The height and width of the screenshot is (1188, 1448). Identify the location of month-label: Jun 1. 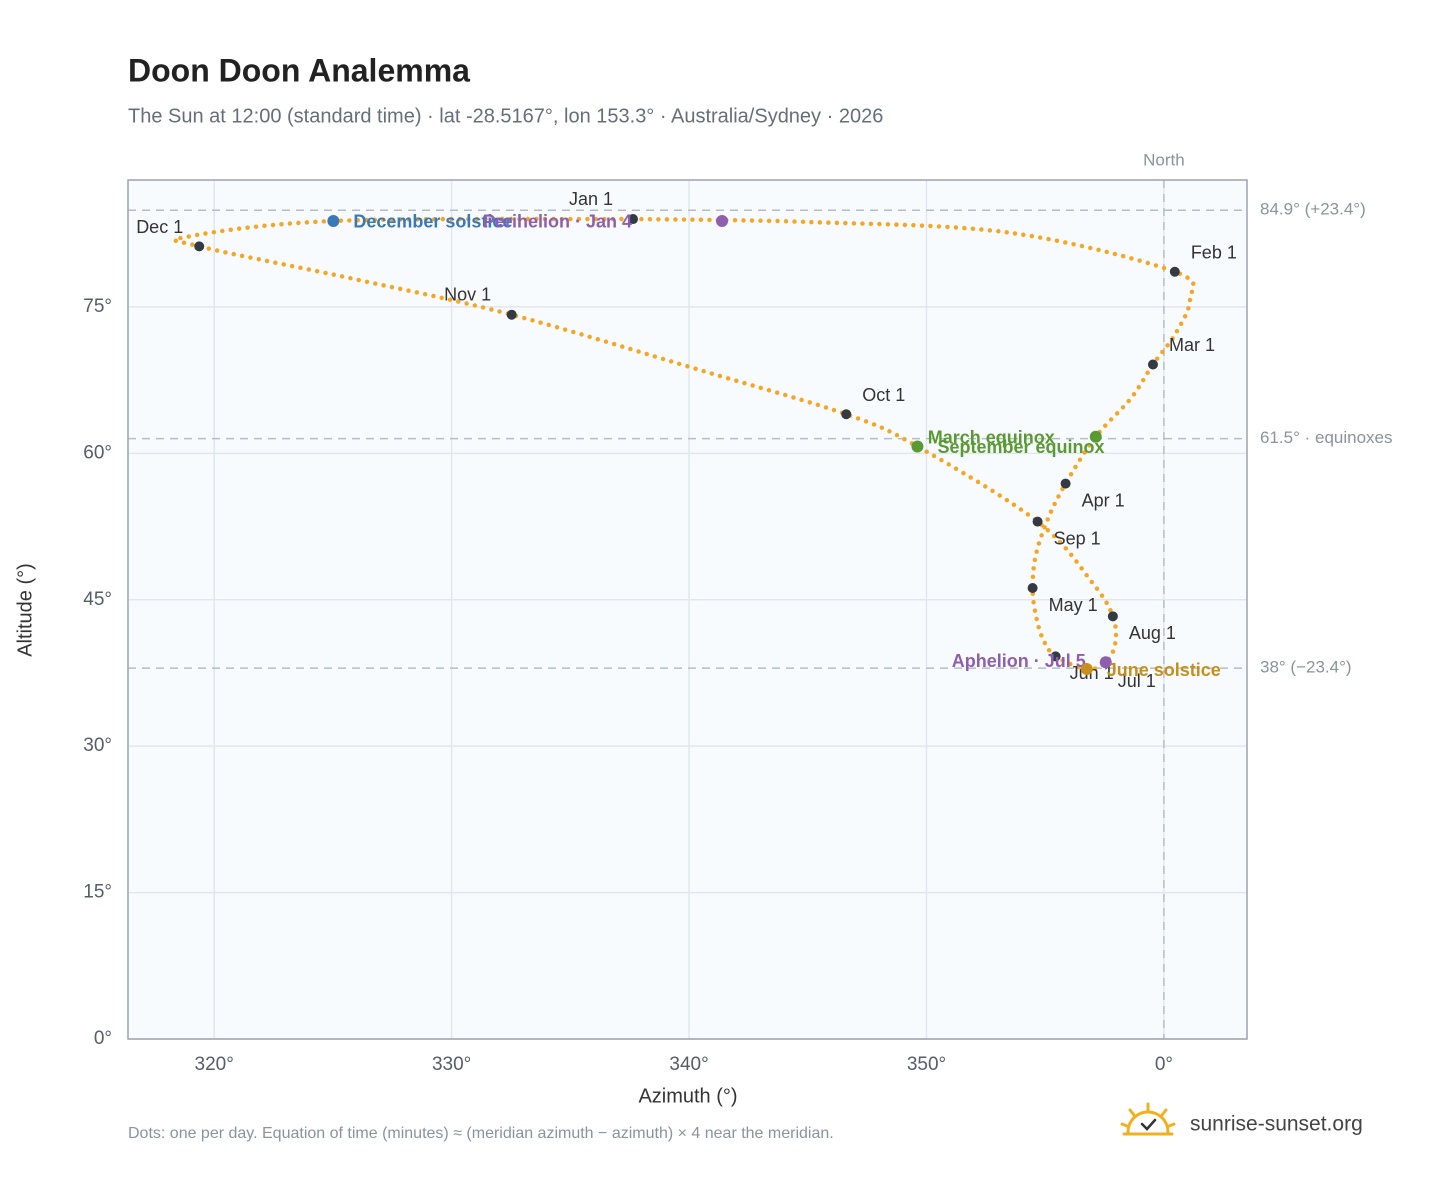
(1092, 673).